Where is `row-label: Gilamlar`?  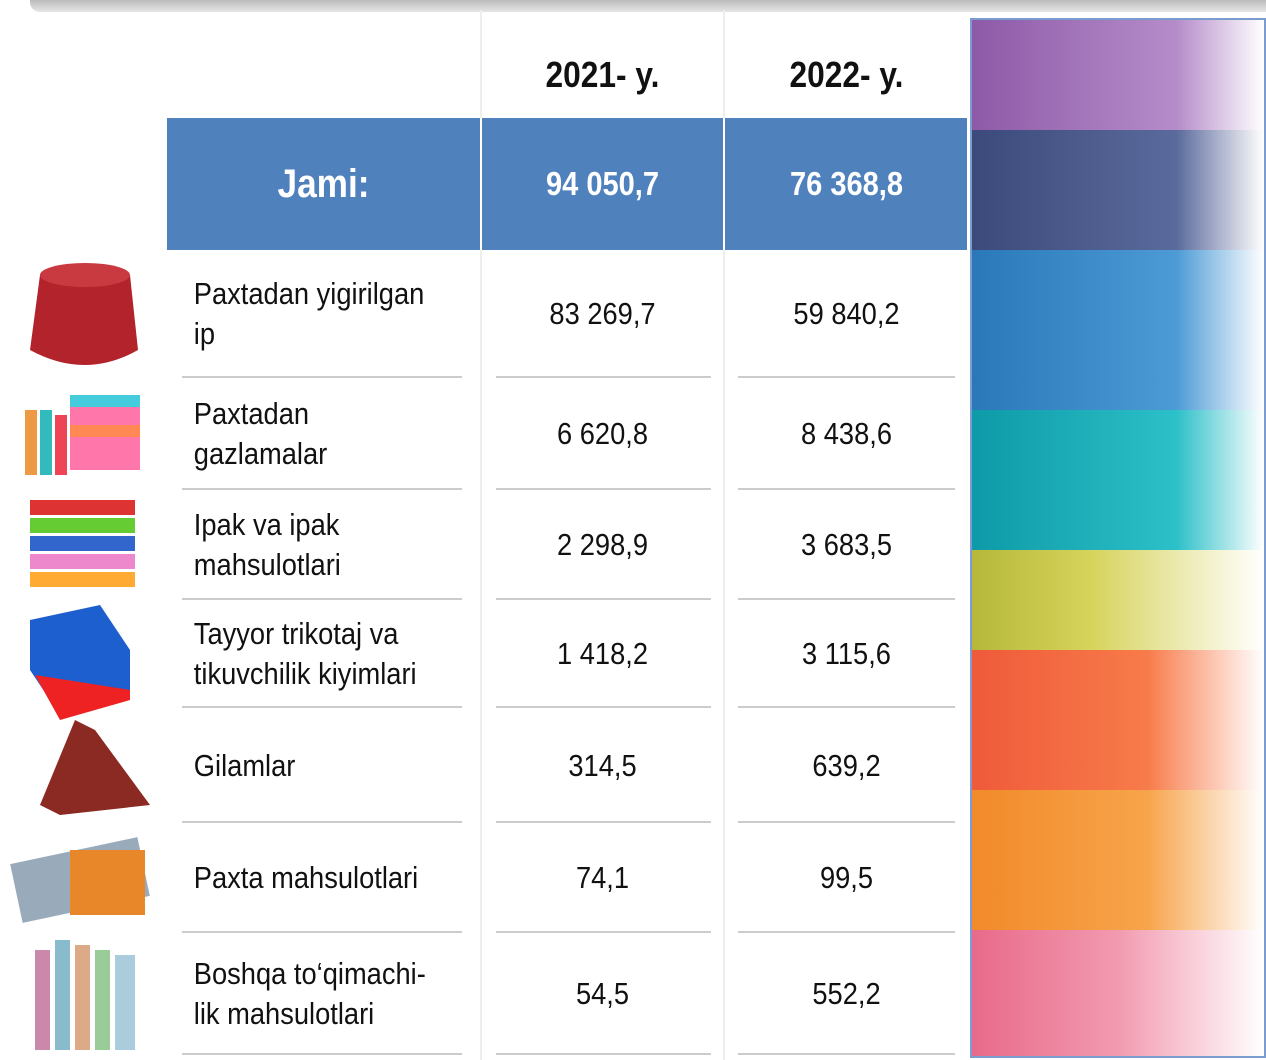 row-label: Gilamlar is located at coordinates (244, 765).